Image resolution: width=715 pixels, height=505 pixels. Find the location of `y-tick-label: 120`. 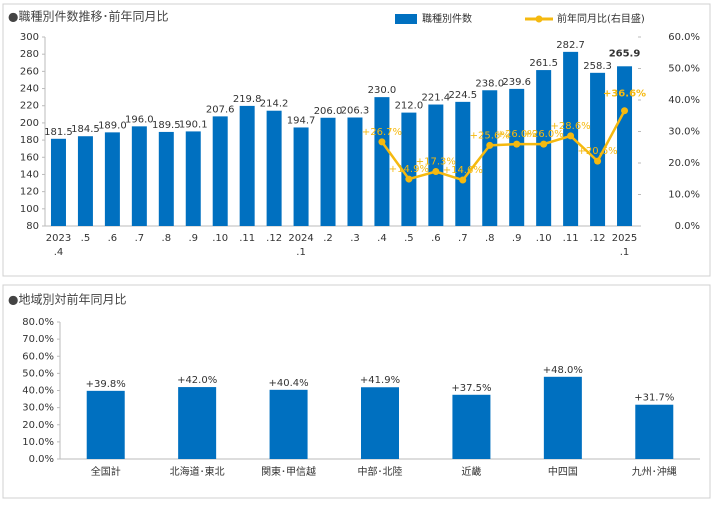

y-tick-label: 120 is located at coordinates (29, 192).